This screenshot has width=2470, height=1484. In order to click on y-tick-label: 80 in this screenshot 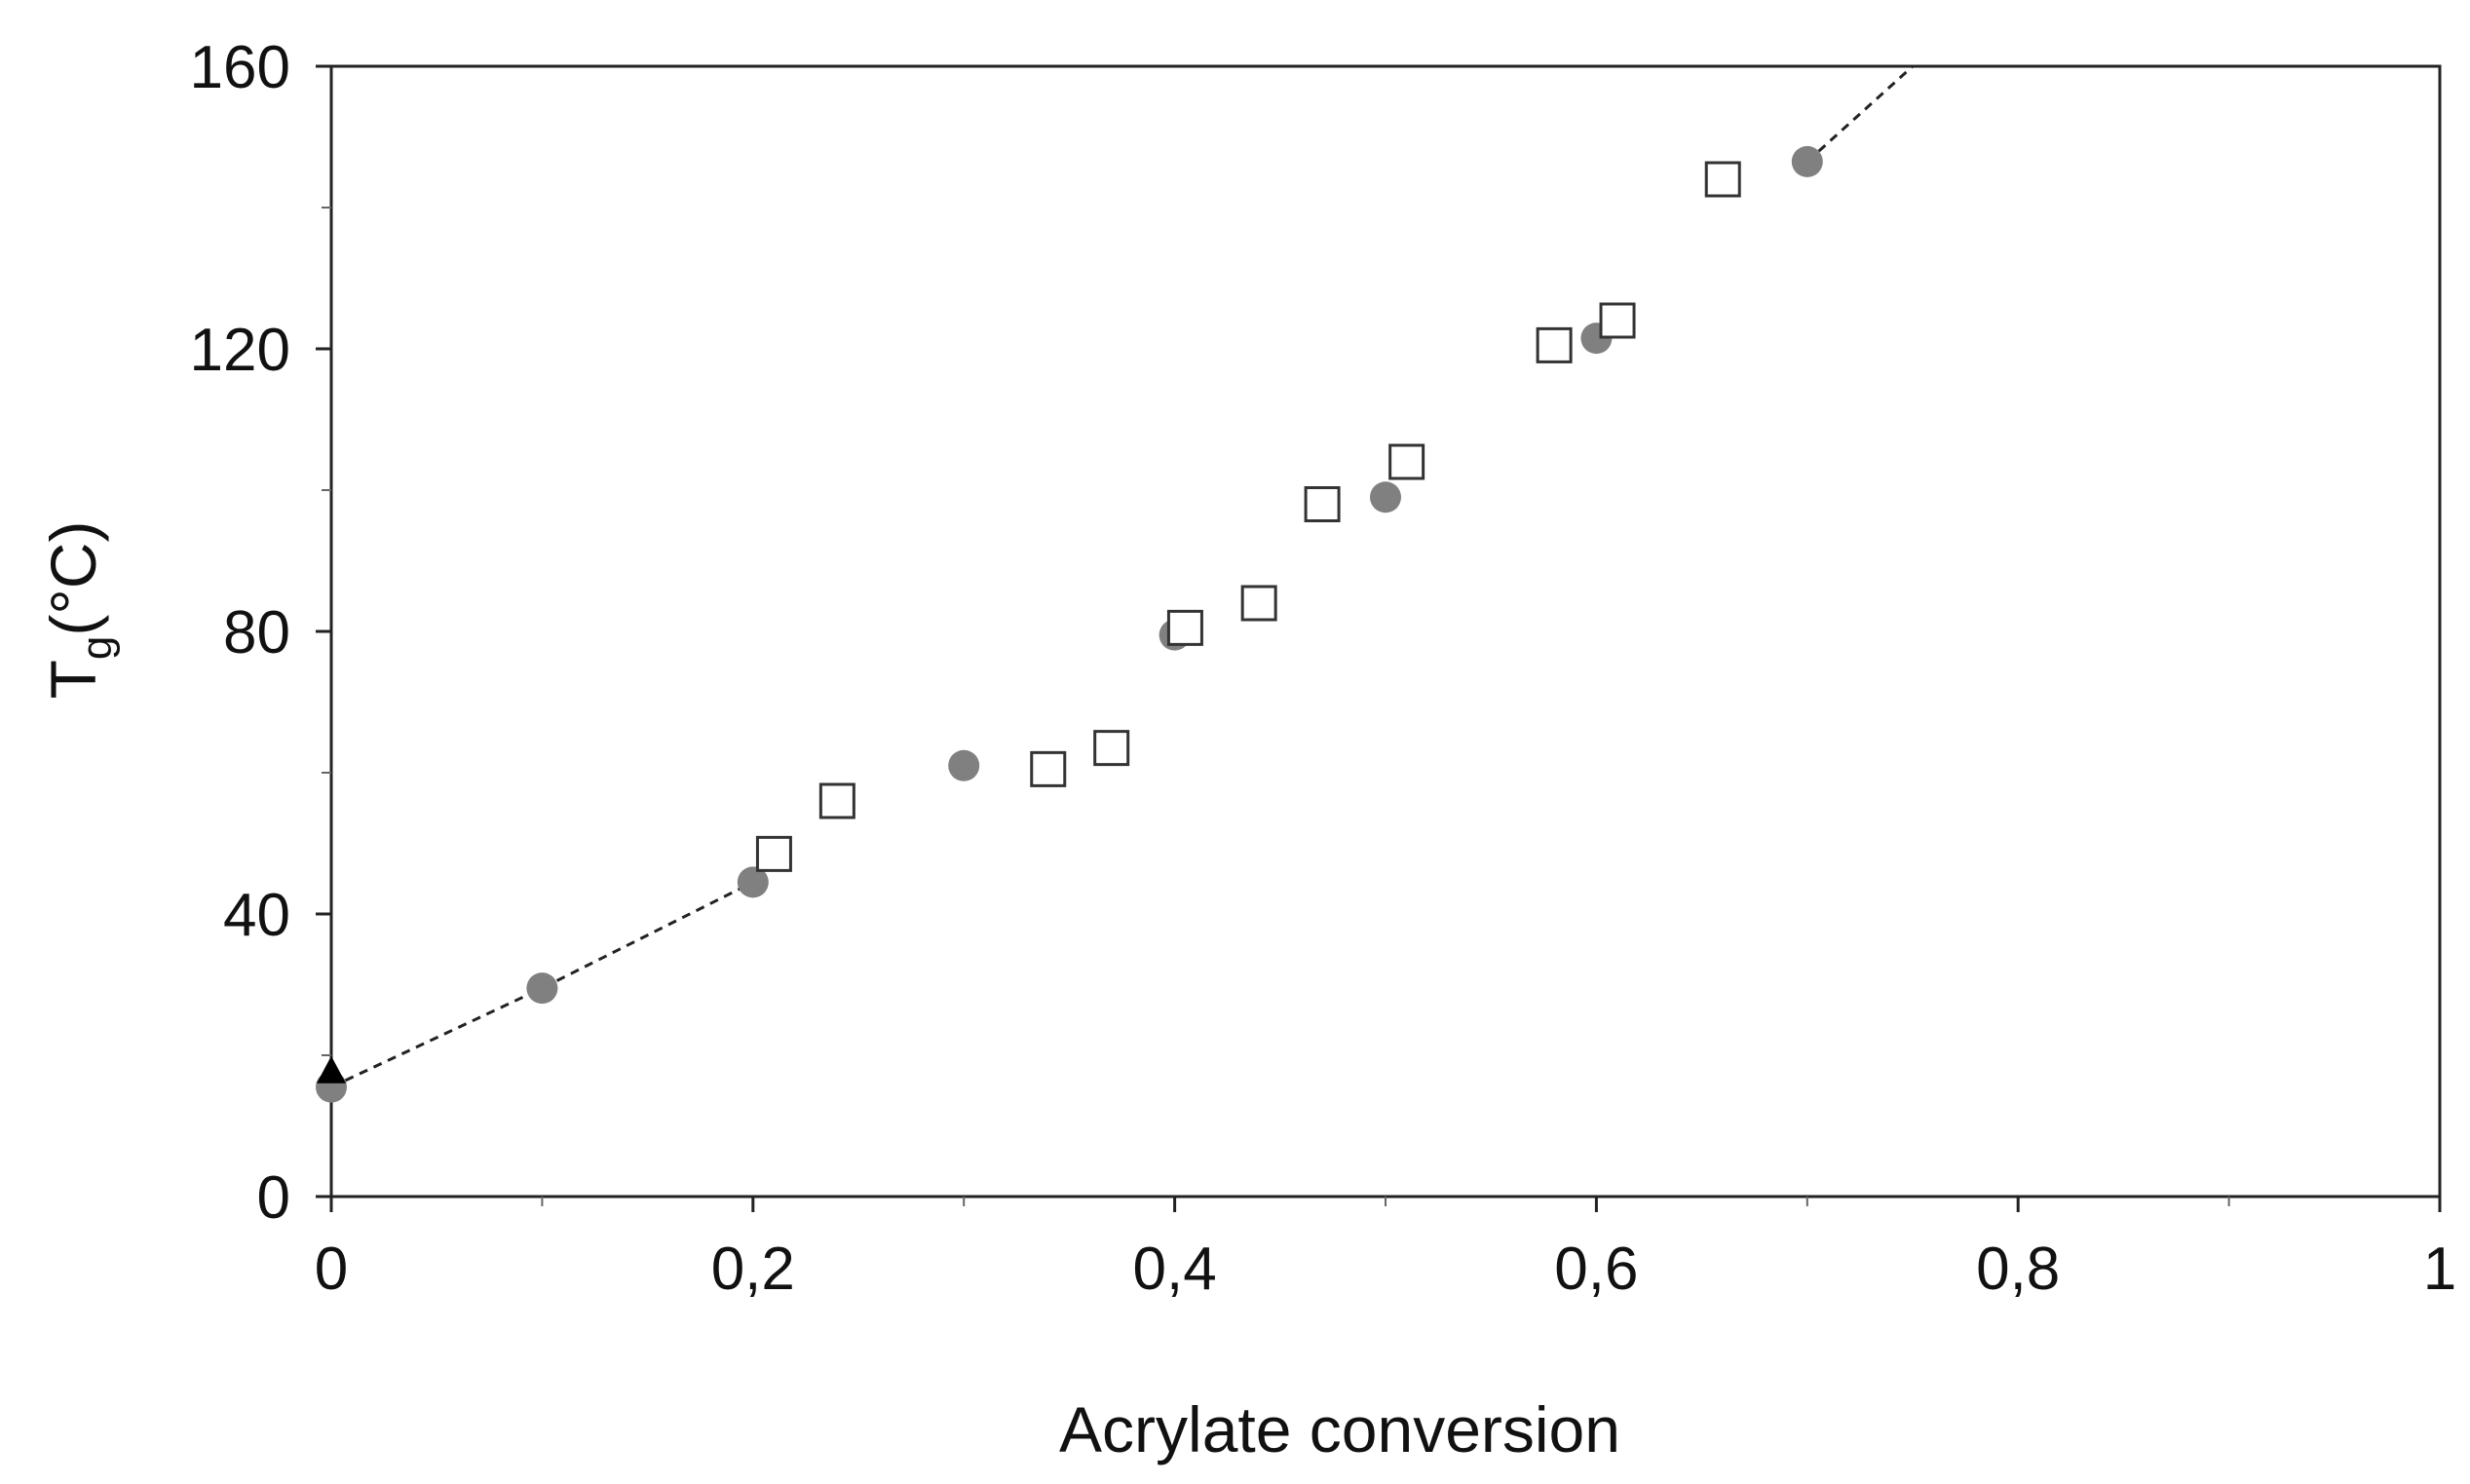, I will do `click(256, 633)`.